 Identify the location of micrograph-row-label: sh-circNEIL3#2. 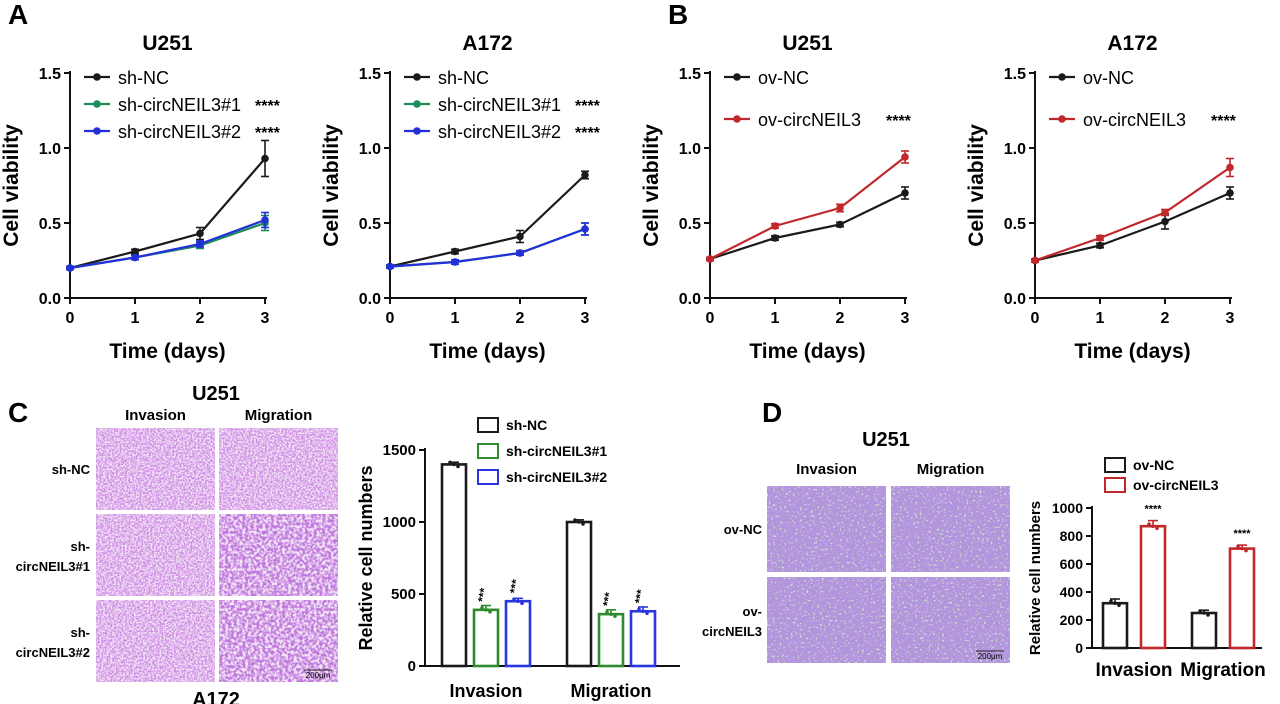
(53, 642).